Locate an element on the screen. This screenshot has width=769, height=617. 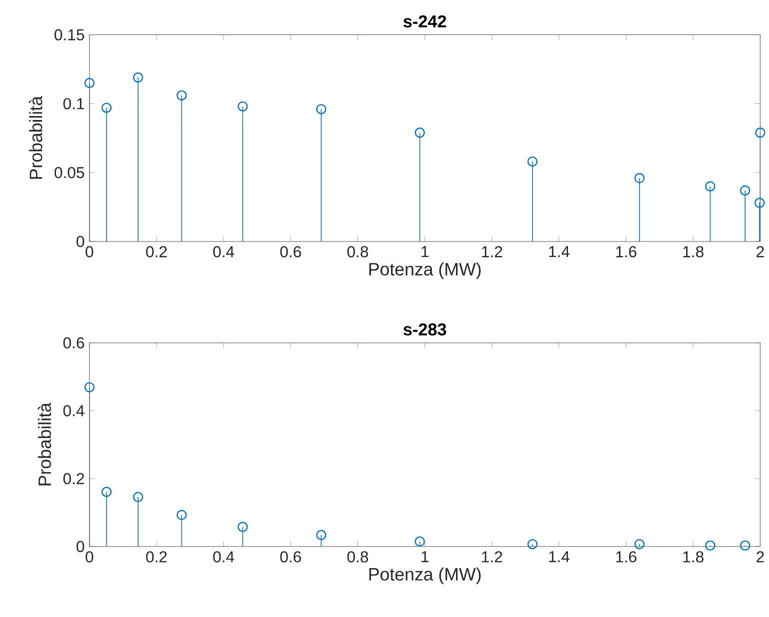
y-tick-label: 0.05 is located at coordinates (69, 172).